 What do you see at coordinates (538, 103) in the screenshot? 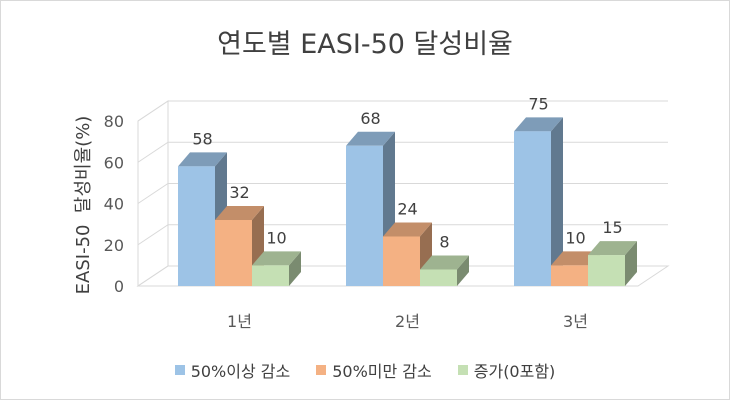
I see `data-label: 75` at bounding box center [538, 103].